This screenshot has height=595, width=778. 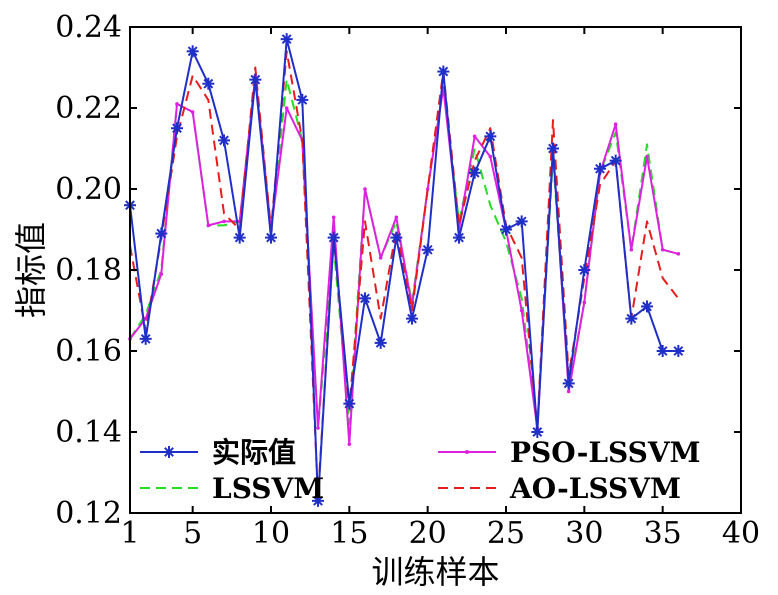 I want to click on x-tick-label: 30, so click(x=584, y=533).